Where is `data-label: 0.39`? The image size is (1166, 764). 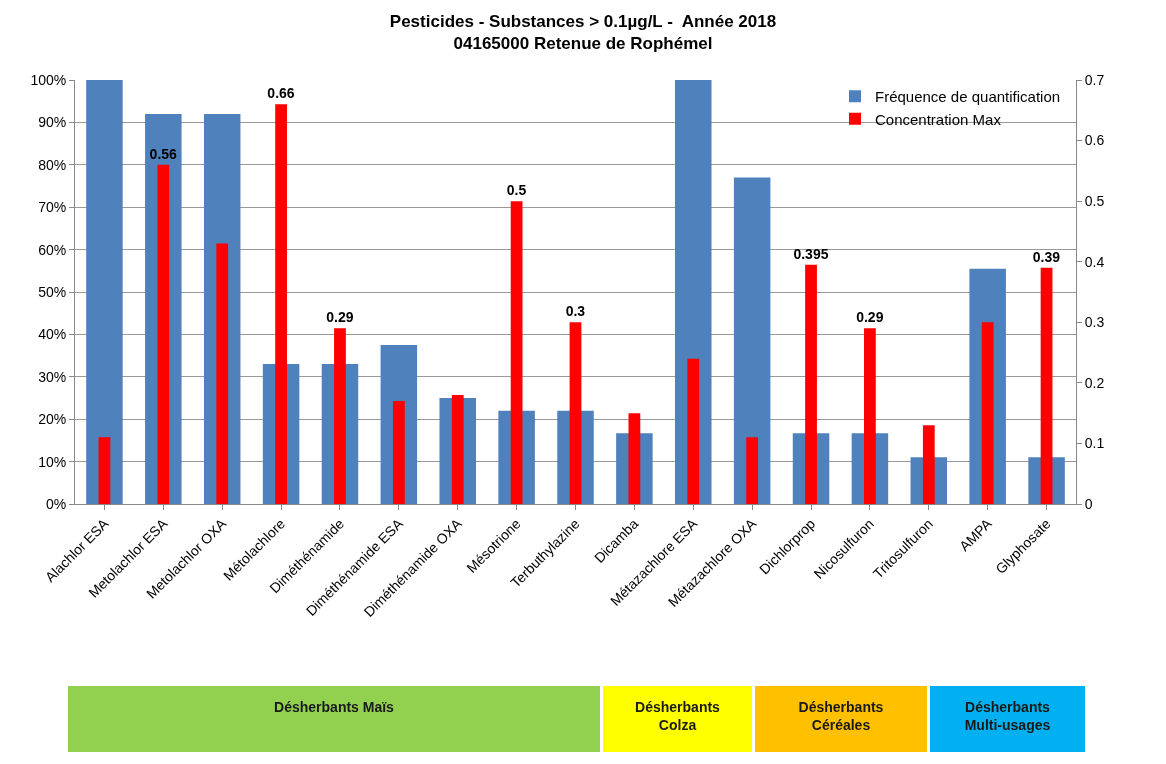
data-label: 0.39 is located at coordinates (1046, 256).